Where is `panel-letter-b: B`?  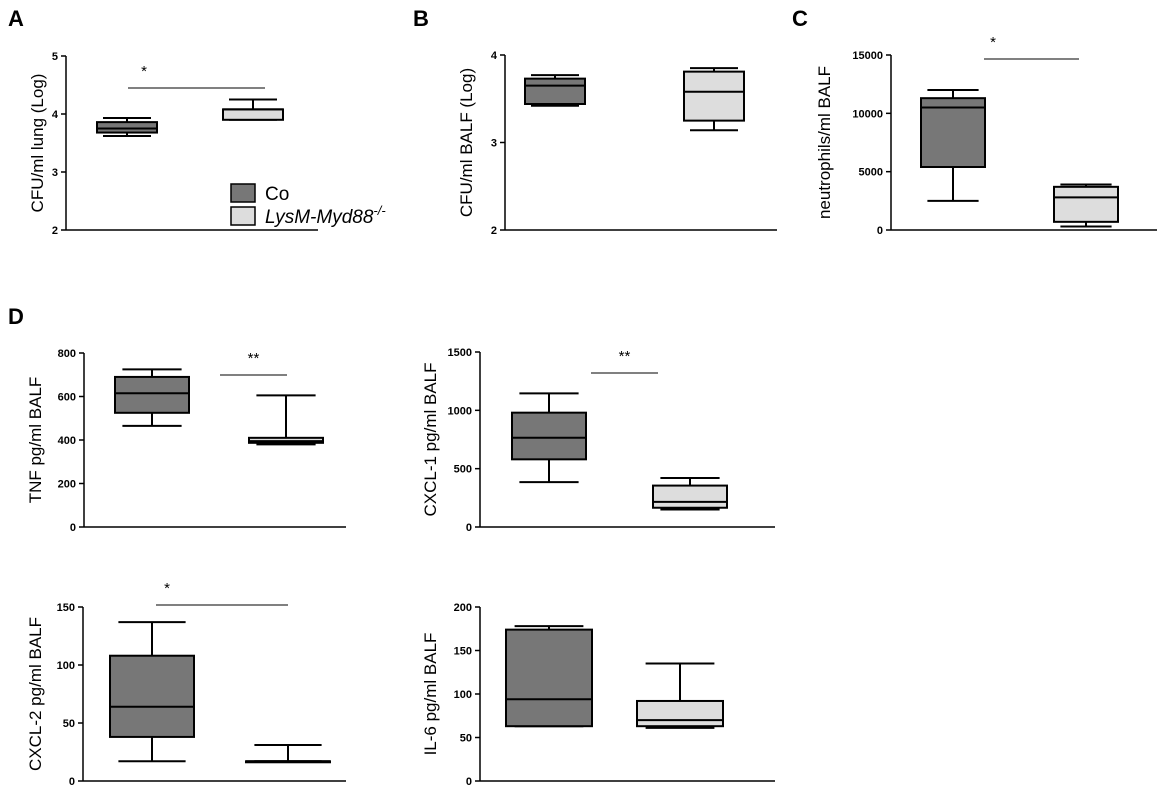 panel-letter-b: B is located at coordinates (421, 18).